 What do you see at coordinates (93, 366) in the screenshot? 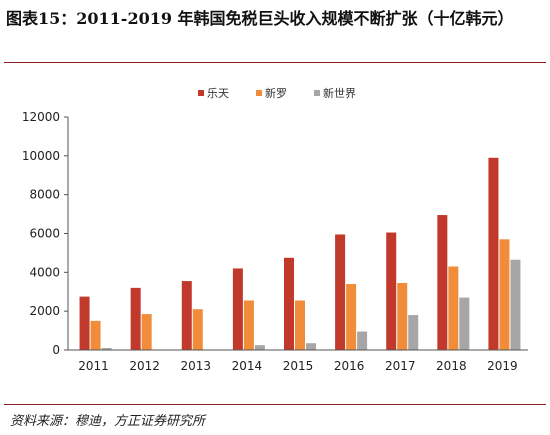
I see `x-tick-label-2011: 2011` at bounding box center [93, 366].